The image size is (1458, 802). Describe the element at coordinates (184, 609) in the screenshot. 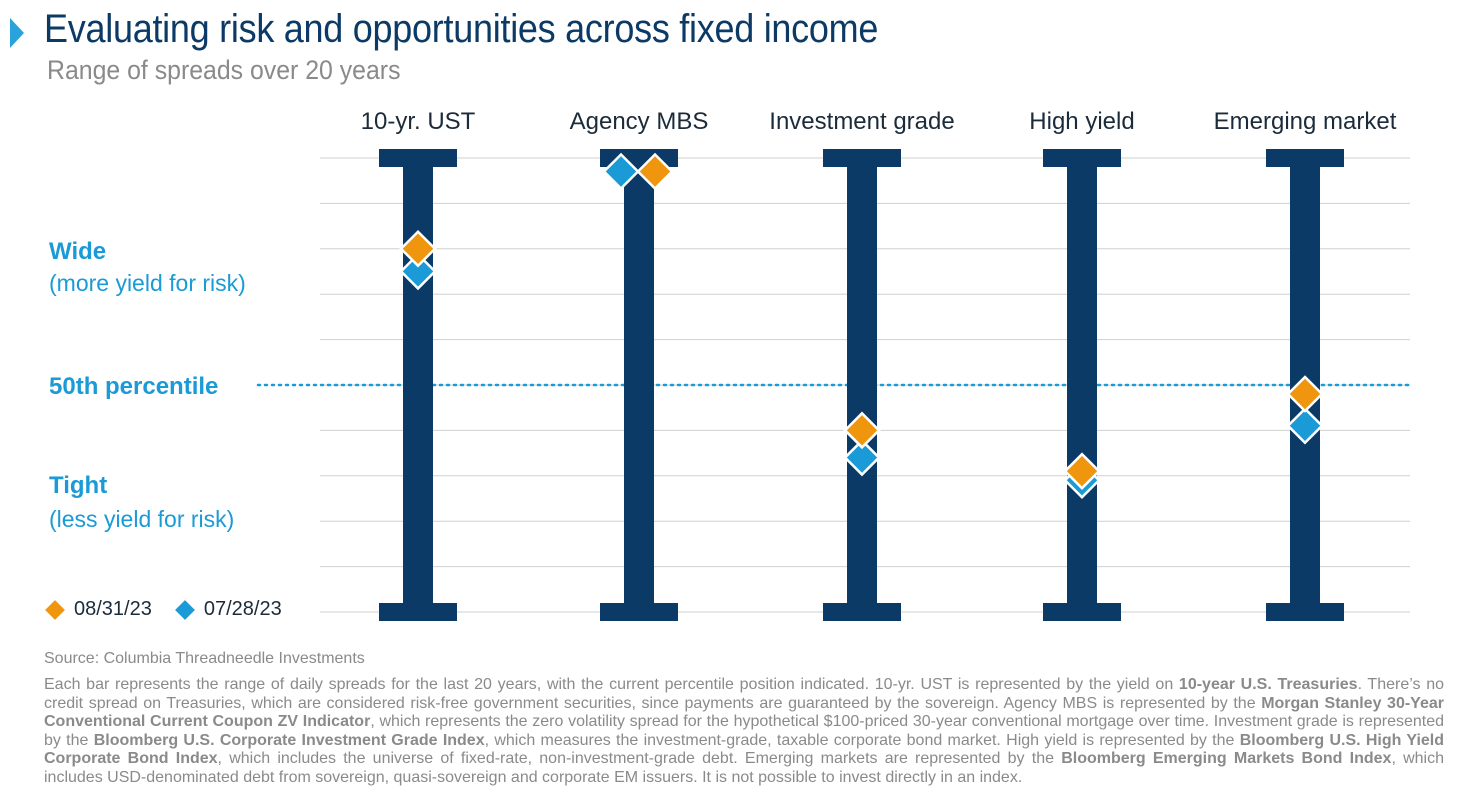

I see `blue-diamond-icon` at that location.